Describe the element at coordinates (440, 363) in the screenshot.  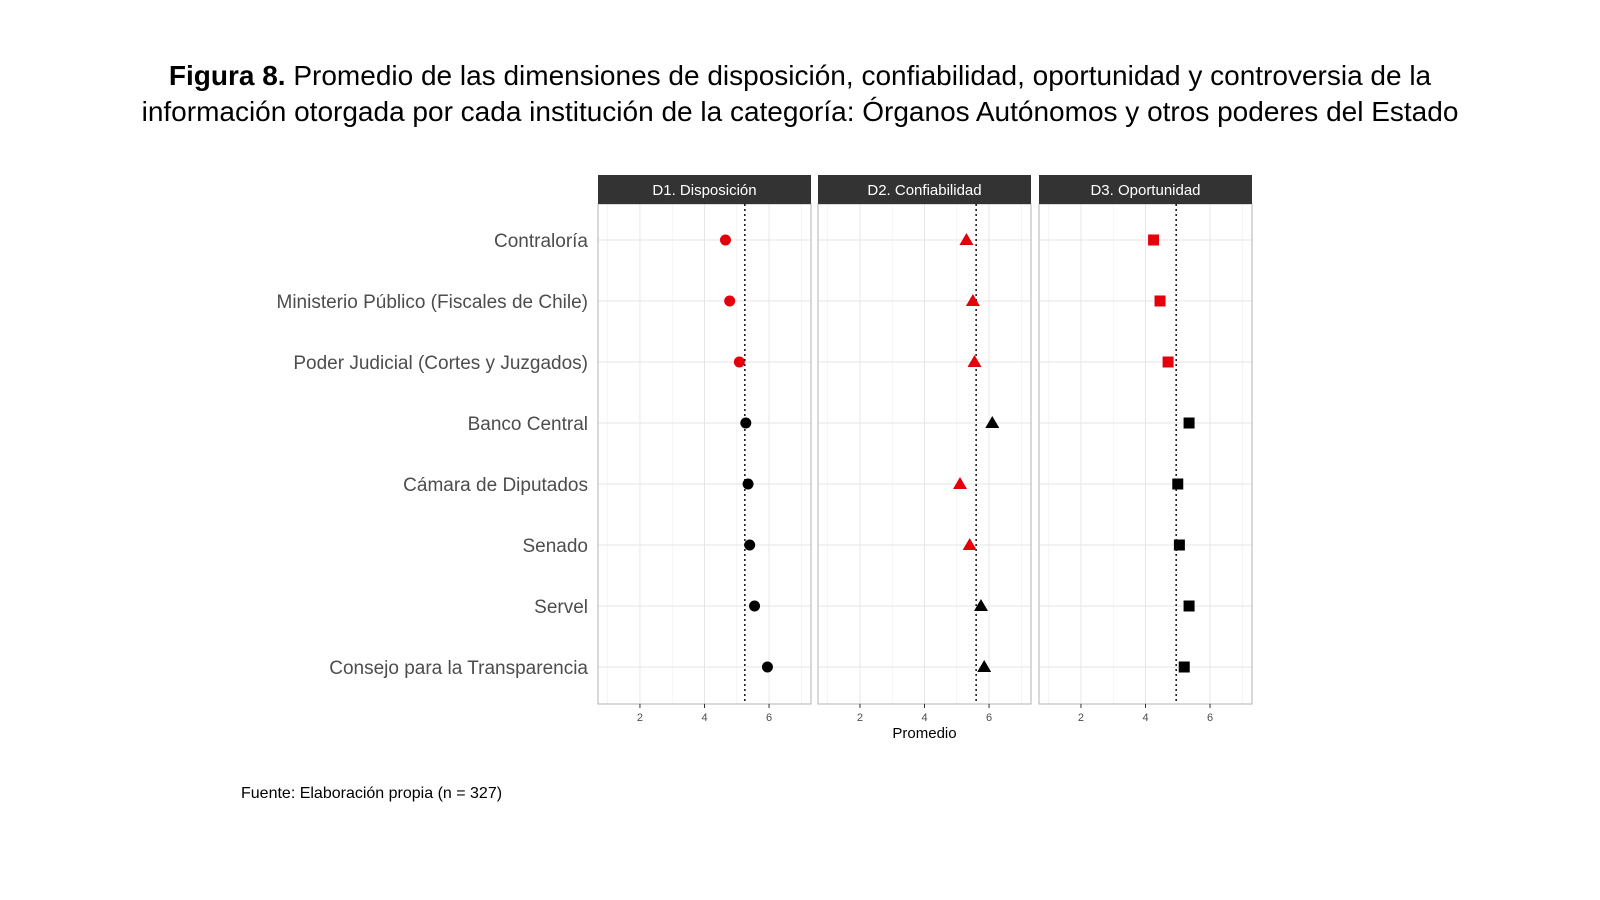
I see `y-tick-label: Poder Judicial (Cortes y Juzgados)` at that location.